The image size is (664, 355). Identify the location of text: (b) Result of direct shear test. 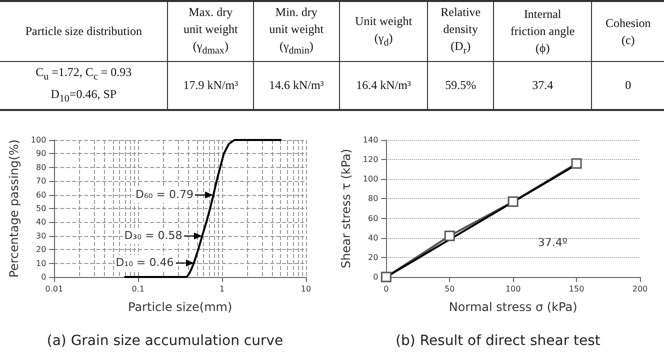
(498, 341).